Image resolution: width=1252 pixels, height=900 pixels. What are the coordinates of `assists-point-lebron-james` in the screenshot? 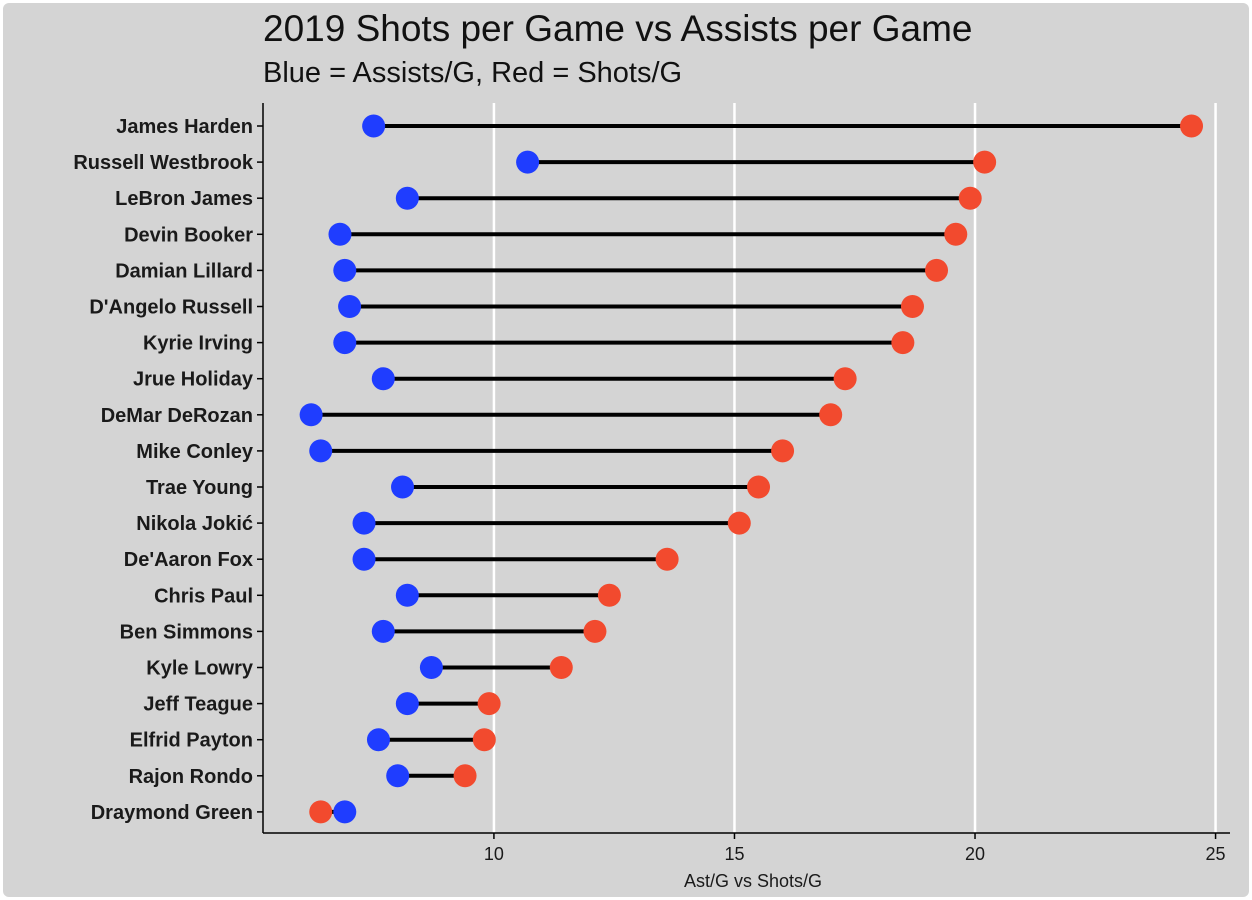 It's located at (407, 198).